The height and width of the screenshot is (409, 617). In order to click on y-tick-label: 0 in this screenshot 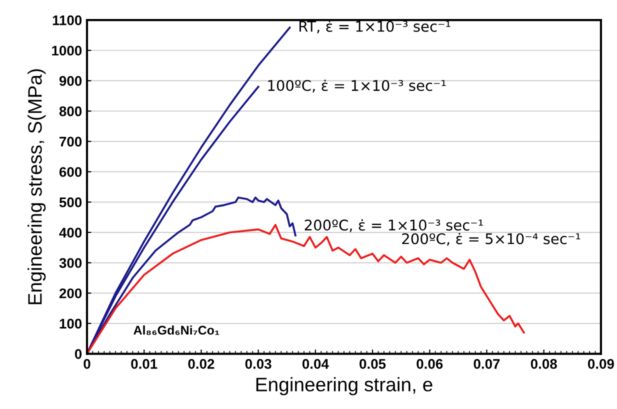, I will do `click(78, 354)`.